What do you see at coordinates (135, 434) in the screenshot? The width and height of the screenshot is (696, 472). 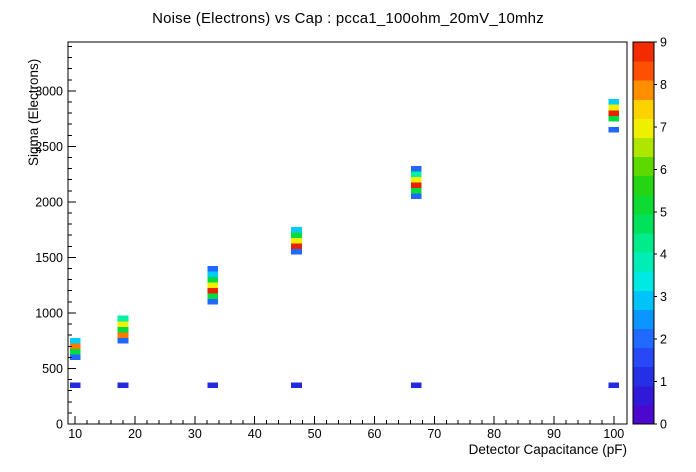 I see `svg-text: 20` at bounding box center [135, 434].